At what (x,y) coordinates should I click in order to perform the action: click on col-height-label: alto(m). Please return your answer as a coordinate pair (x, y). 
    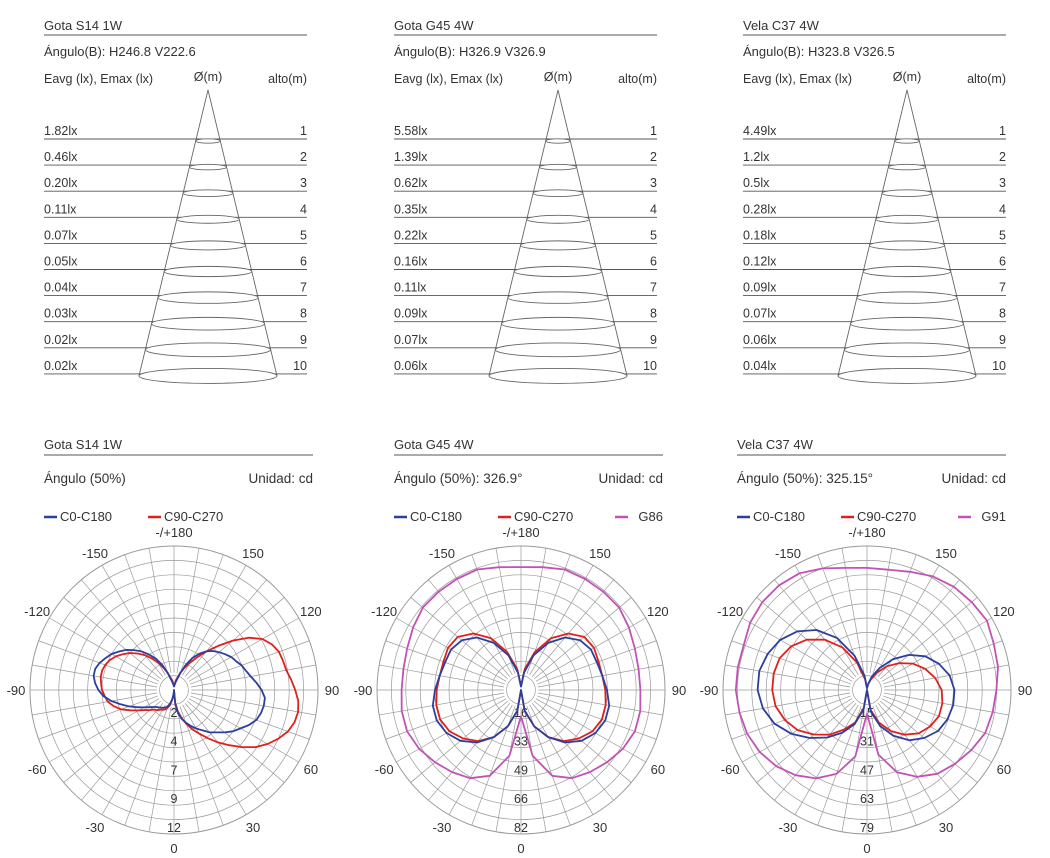
    Looking at the image, I should click on (637, 79).